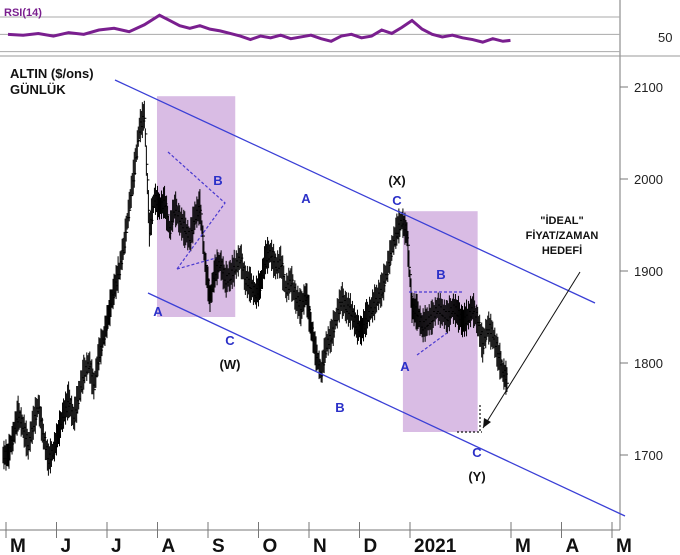 The height and width of the screenshot is (555, 680). I want to click on wave-label: (W), so click(230, 364).